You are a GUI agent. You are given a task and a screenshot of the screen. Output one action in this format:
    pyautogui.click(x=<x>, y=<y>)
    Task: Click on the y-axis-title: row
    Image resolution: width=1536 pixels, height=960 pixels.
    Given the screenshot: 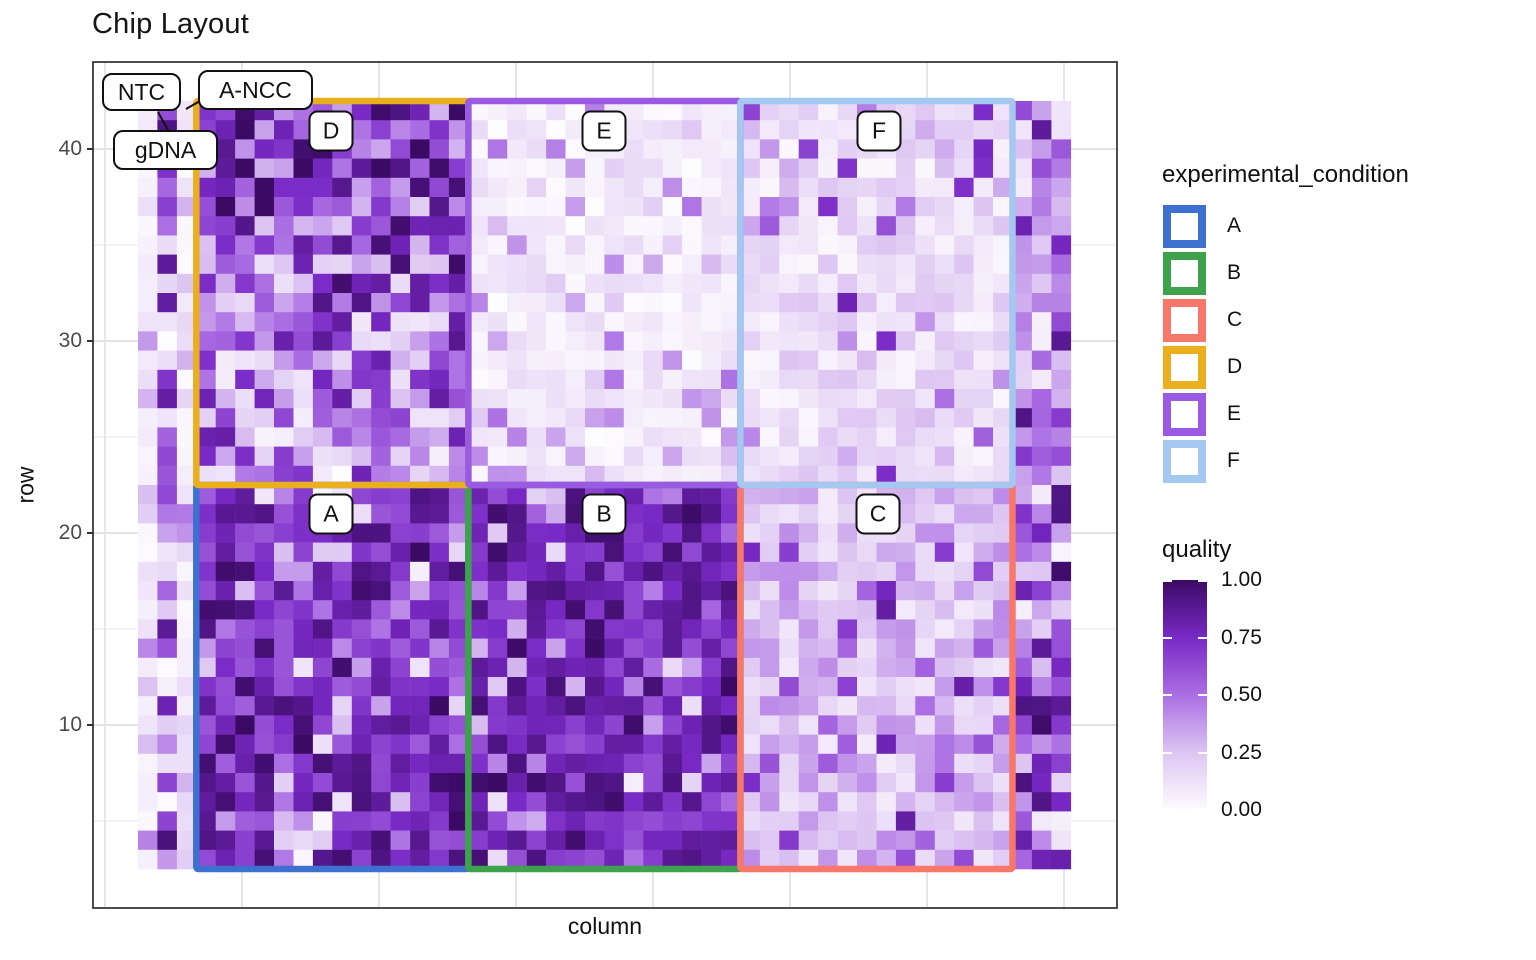 What is the action you would take?
    pyautogui.click(x=25, y=485)
    